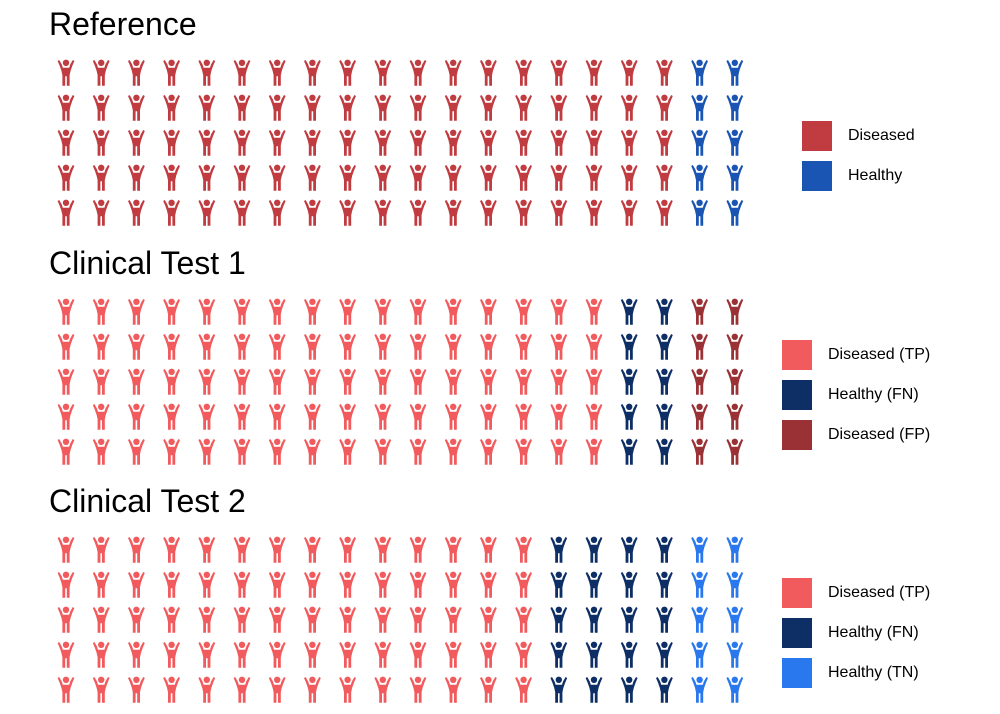 The image size is (1000, 714). I want to click on legend-label: Diseased (TP), so click(879, 354).